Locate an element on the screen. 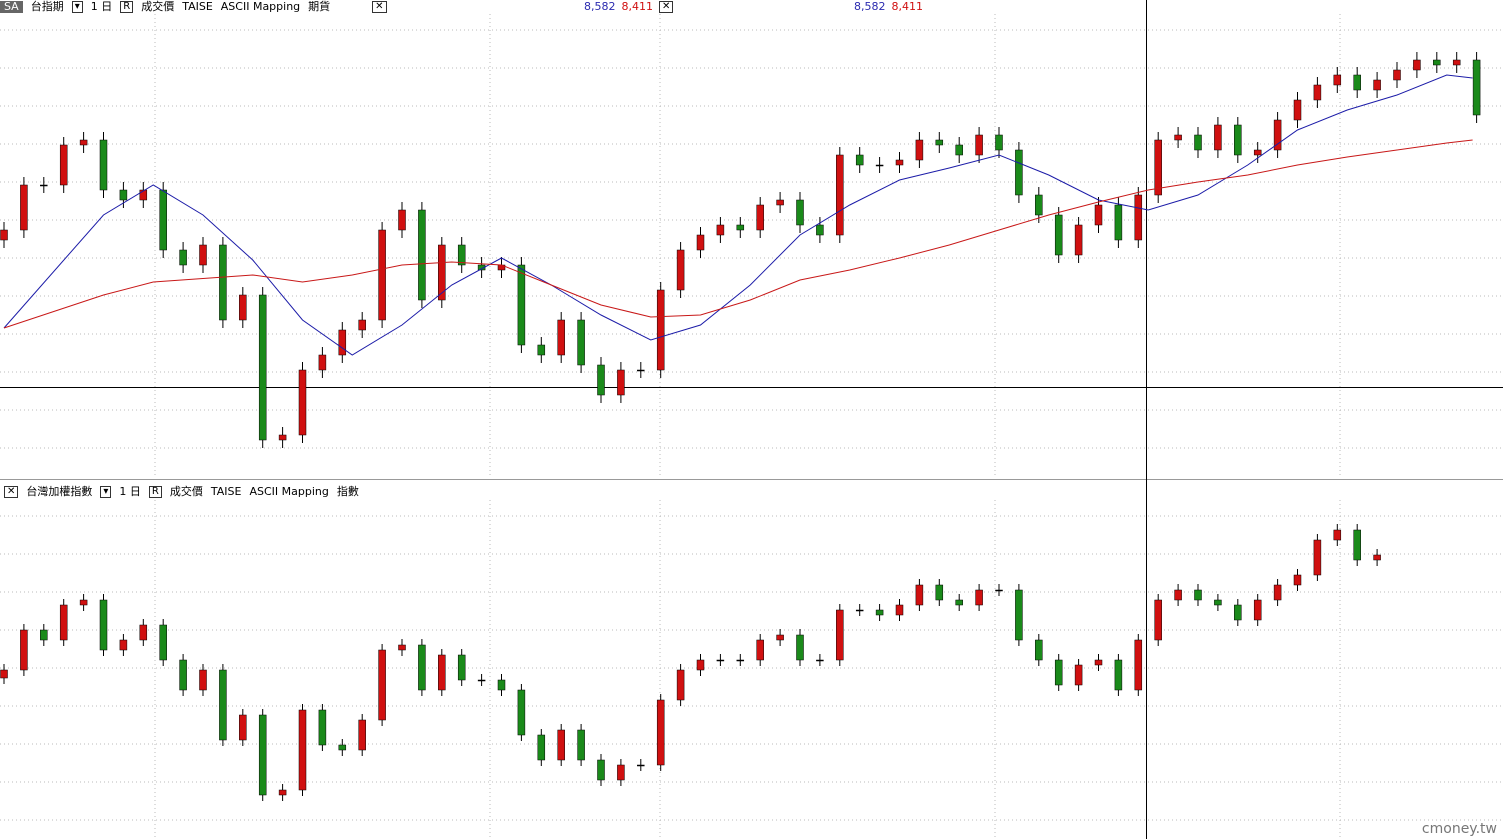 This screenshot has height=839, width=1503. symbol-name: 台灣加權指數 is located at coordinates (59, 491).